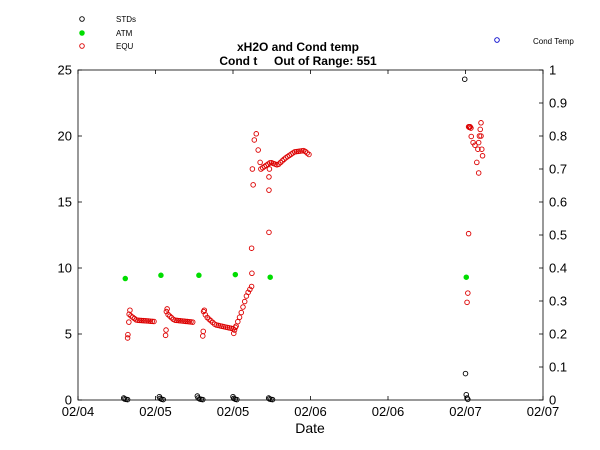 This screenshot has width=600, height=450. Describe the element at coordinates (65, 136) in the screenshot. I see `y-tick-label: 20` at that location.